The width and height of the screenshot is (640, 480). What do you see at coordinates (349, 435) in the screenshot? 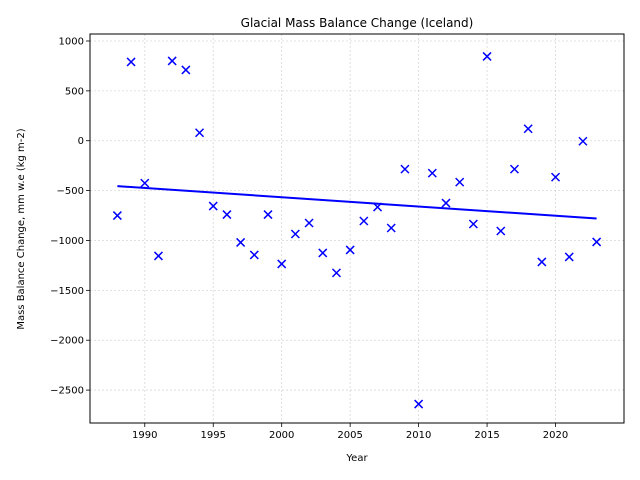
I see `x-tick-label: 2005` at bounding box center [349, 435].